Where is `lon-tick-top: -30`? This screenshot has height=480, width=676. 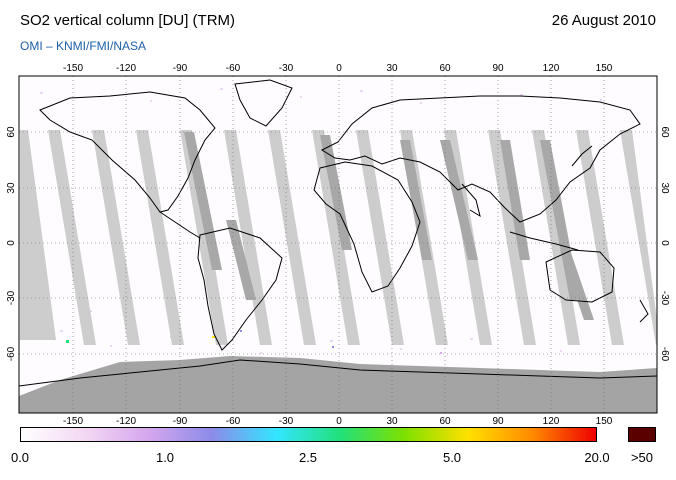
lon-tick-top: -30 is located at coordinates (286, 68).